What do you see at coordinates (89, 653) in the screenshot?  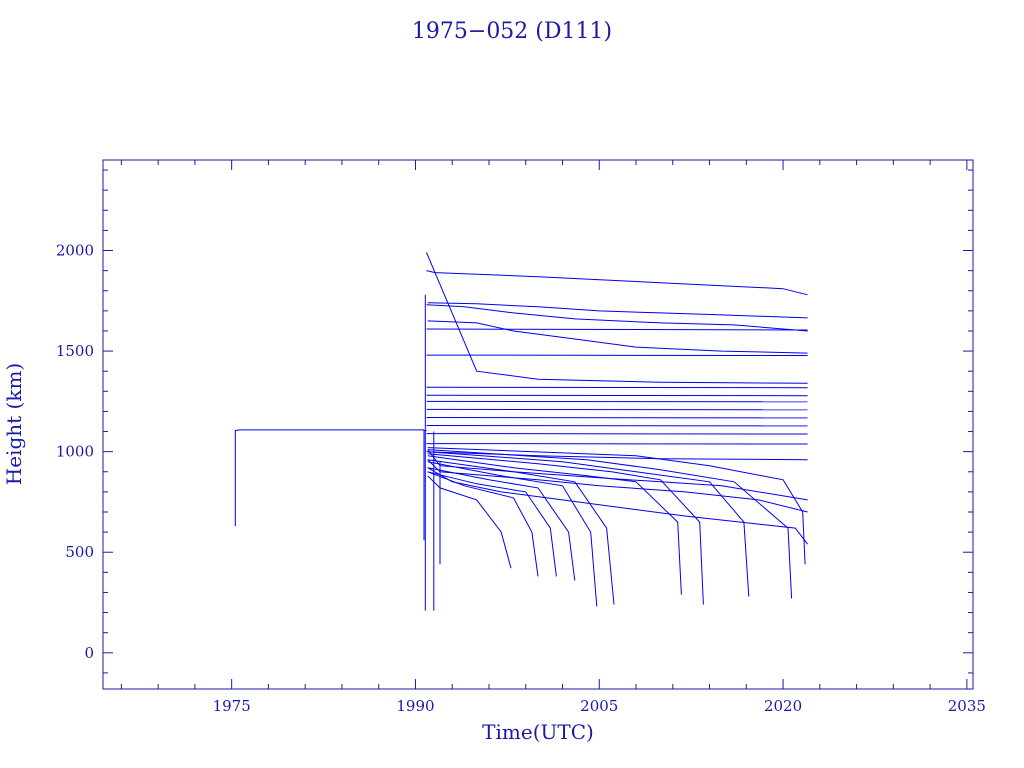 I see `y-tick-label-0: 0` at bounding box center [89, 653].